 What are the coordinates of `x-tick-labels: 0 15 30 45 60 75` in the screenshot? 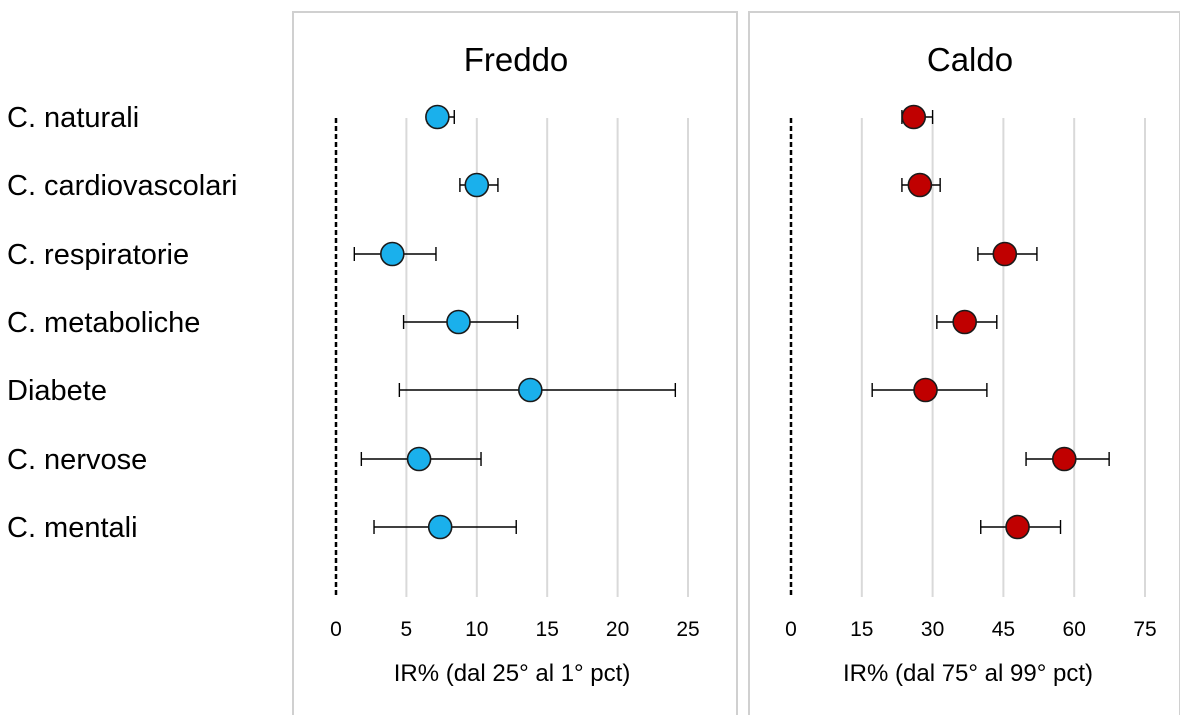 It's located at (971, 629).